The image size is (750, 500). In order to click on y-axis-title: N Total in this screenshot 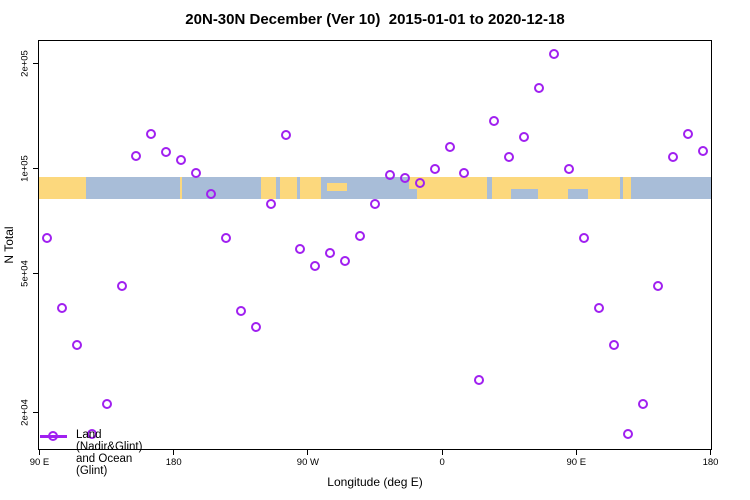, I will do `click(9, 245)`.